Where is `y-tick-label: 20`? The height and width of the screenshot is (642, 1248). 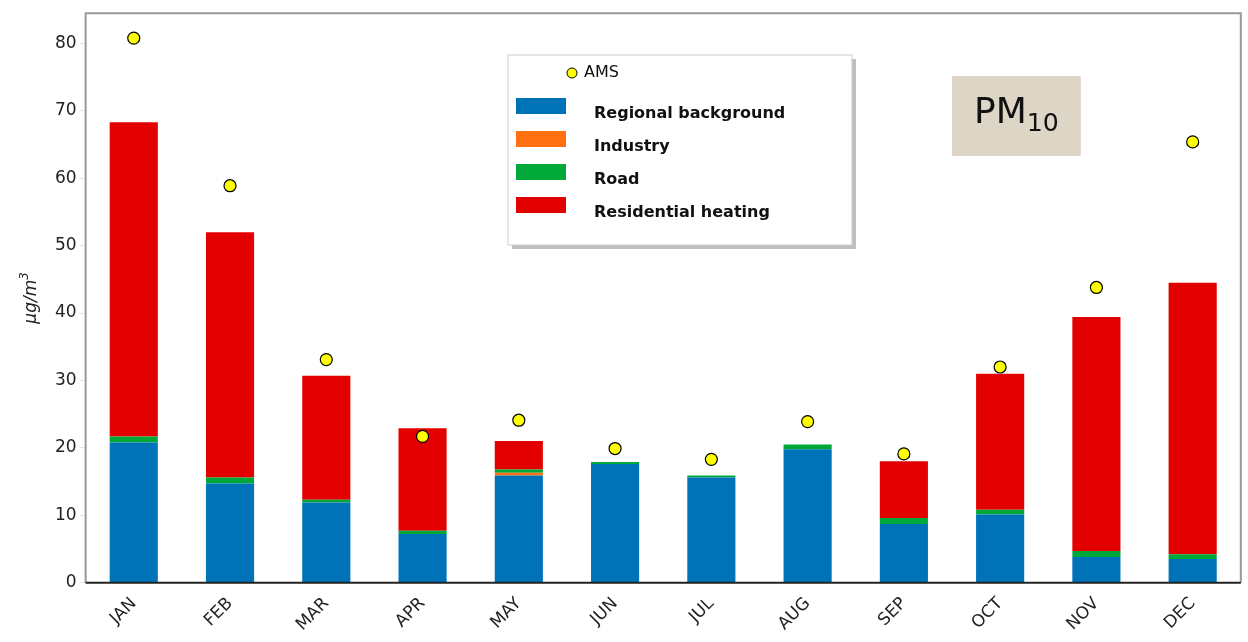
y-tick-label: 20 is located at coordinates (65, 446).